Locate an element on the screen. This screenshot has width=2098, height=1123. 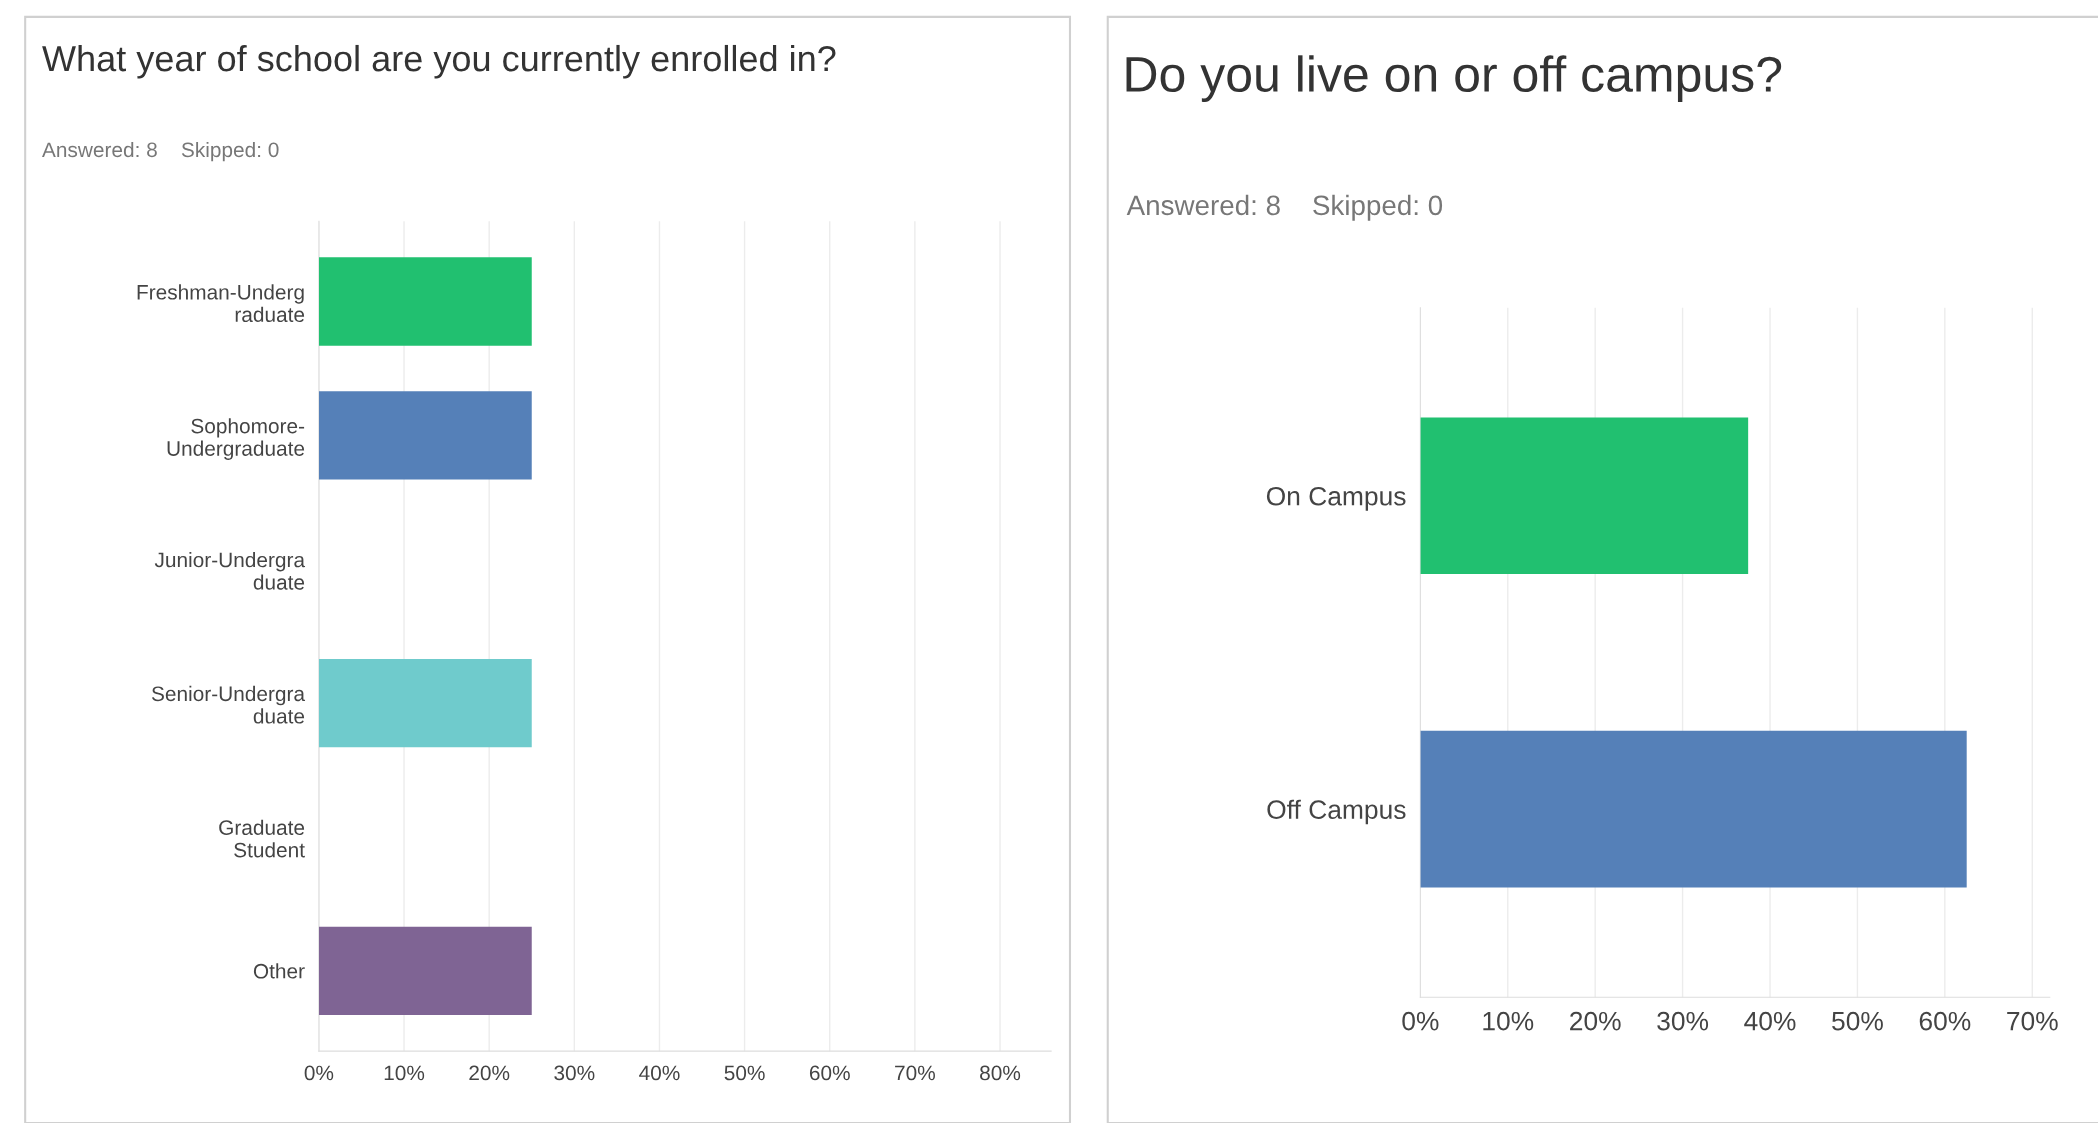
x-tick-label: 80% is located at coordinates (1000, 1073).